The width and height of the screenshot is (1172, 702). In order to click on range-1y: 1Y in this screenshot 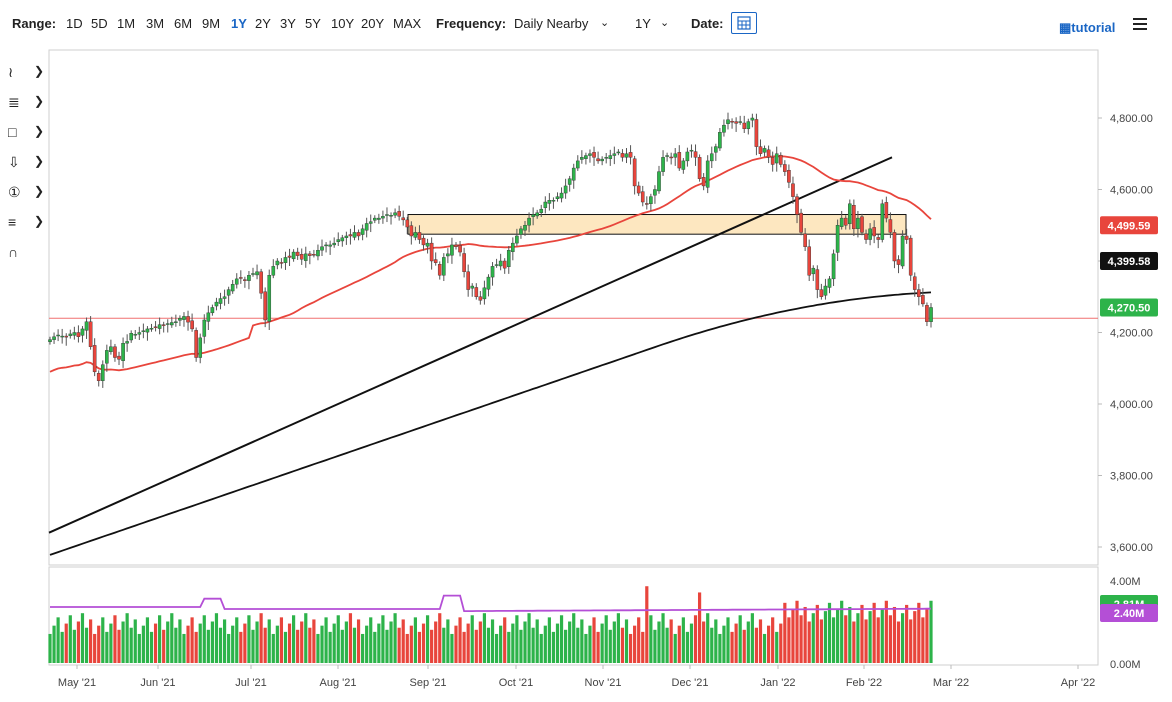, I will do `click(239, 23)`.